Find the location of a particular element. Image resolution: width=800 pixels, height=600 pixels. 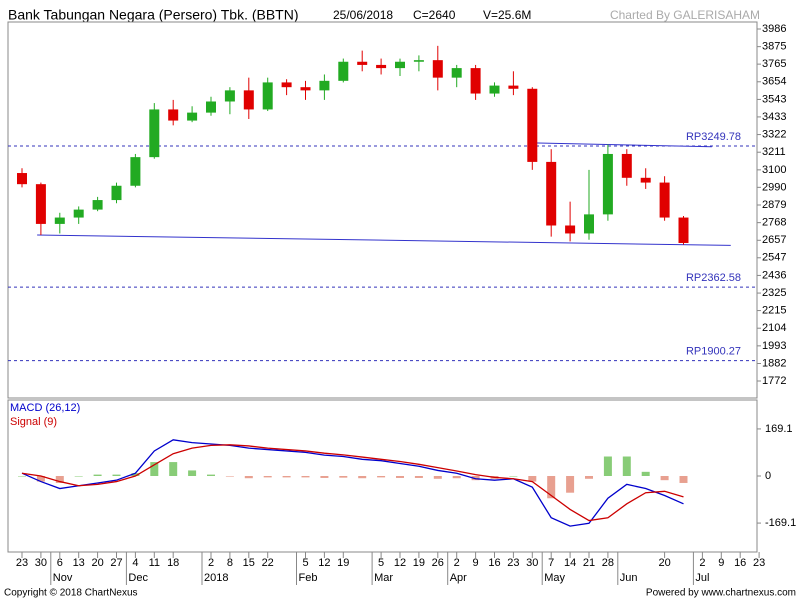

legend-entry: MACD (26,12) is located at coordinates (45, 408).